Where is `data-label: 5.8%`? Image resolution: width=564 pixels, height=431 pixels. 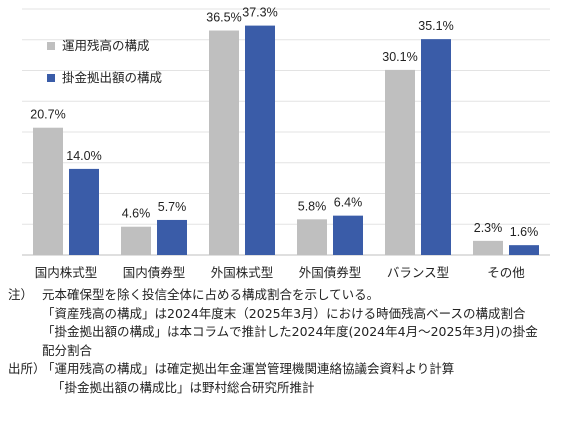
data-label: 5.8% is located at coordinates (312, 206).